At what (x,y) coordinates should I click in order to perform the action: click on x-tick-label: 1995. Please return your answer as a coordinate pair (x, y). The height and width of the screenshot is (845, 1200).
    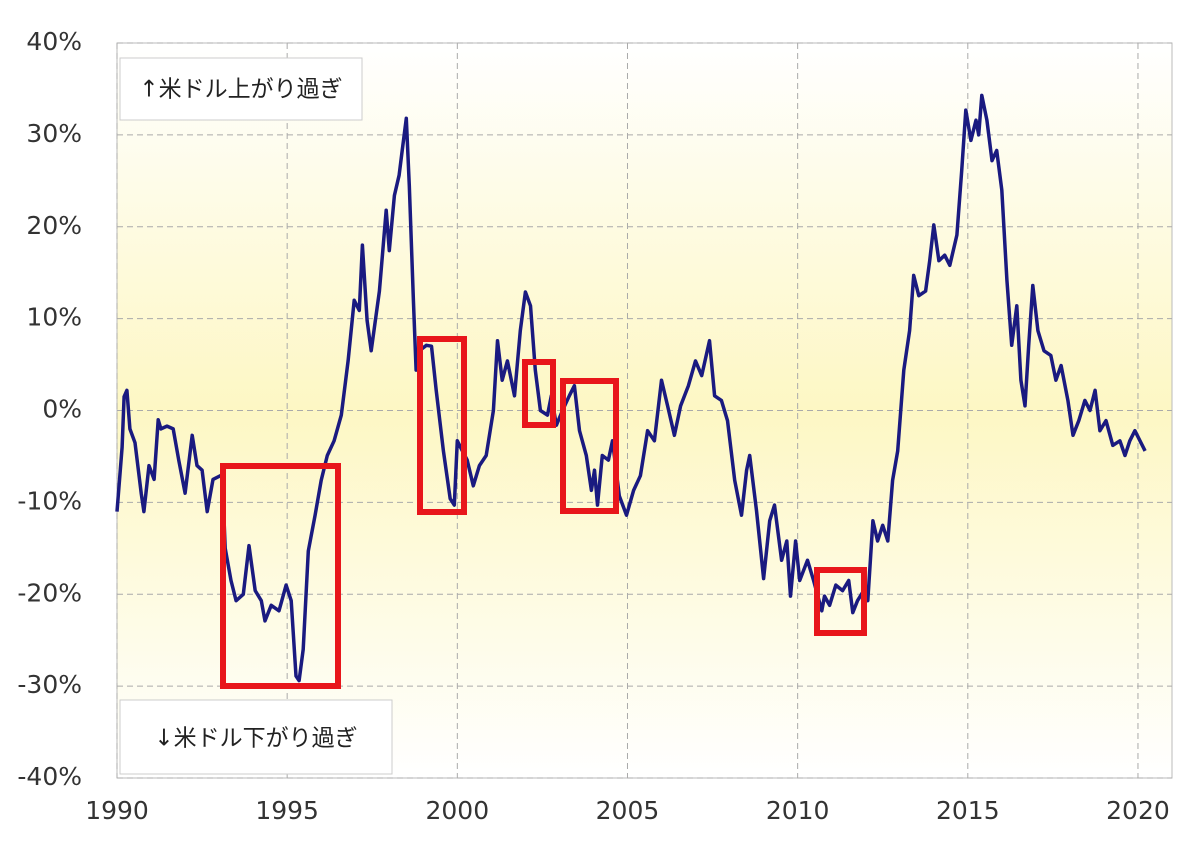
    Looking at the image, I should click on (287, 810).